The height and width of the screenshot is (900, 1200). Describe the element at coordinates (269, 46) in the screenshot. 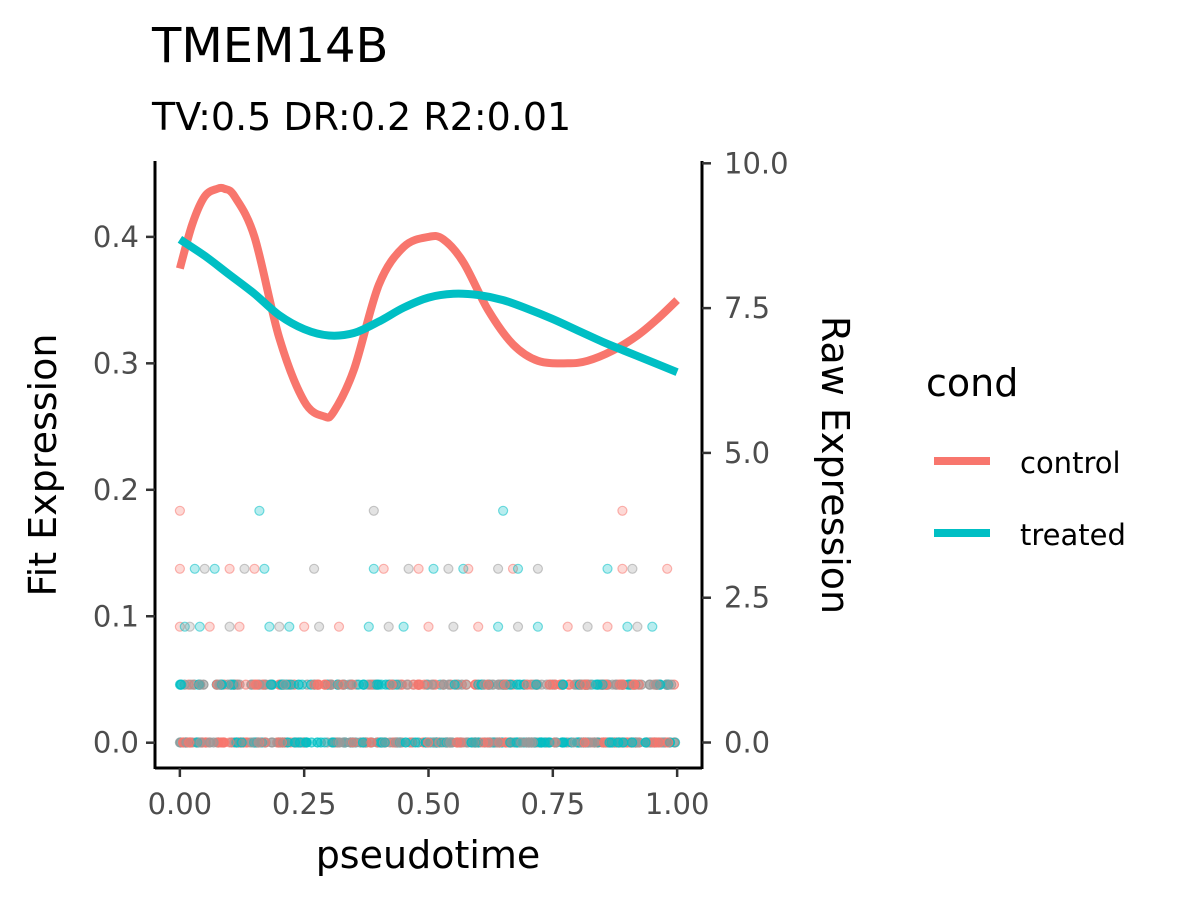

I see `chart-title: TMEM14B` at that location.